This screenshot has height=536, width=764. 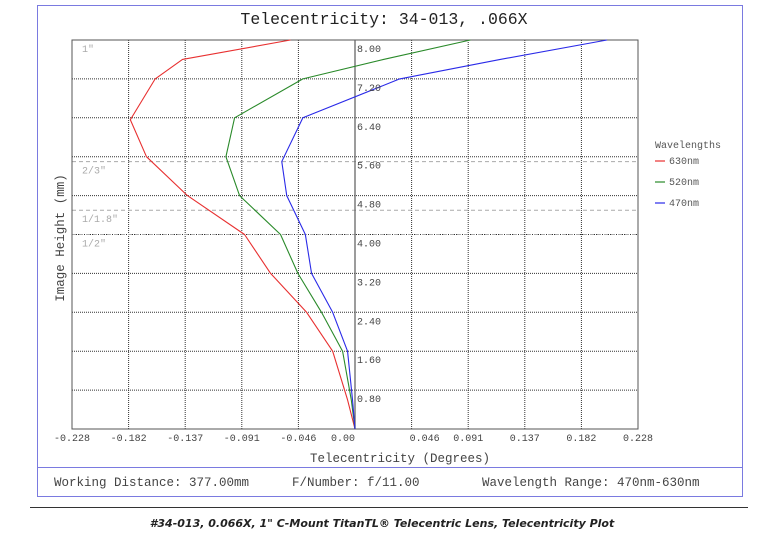 What do you see at coordinates (369, 400) in the screenshot?
I see `y-tick-label: 0.80` at bounding box center [369, 400].